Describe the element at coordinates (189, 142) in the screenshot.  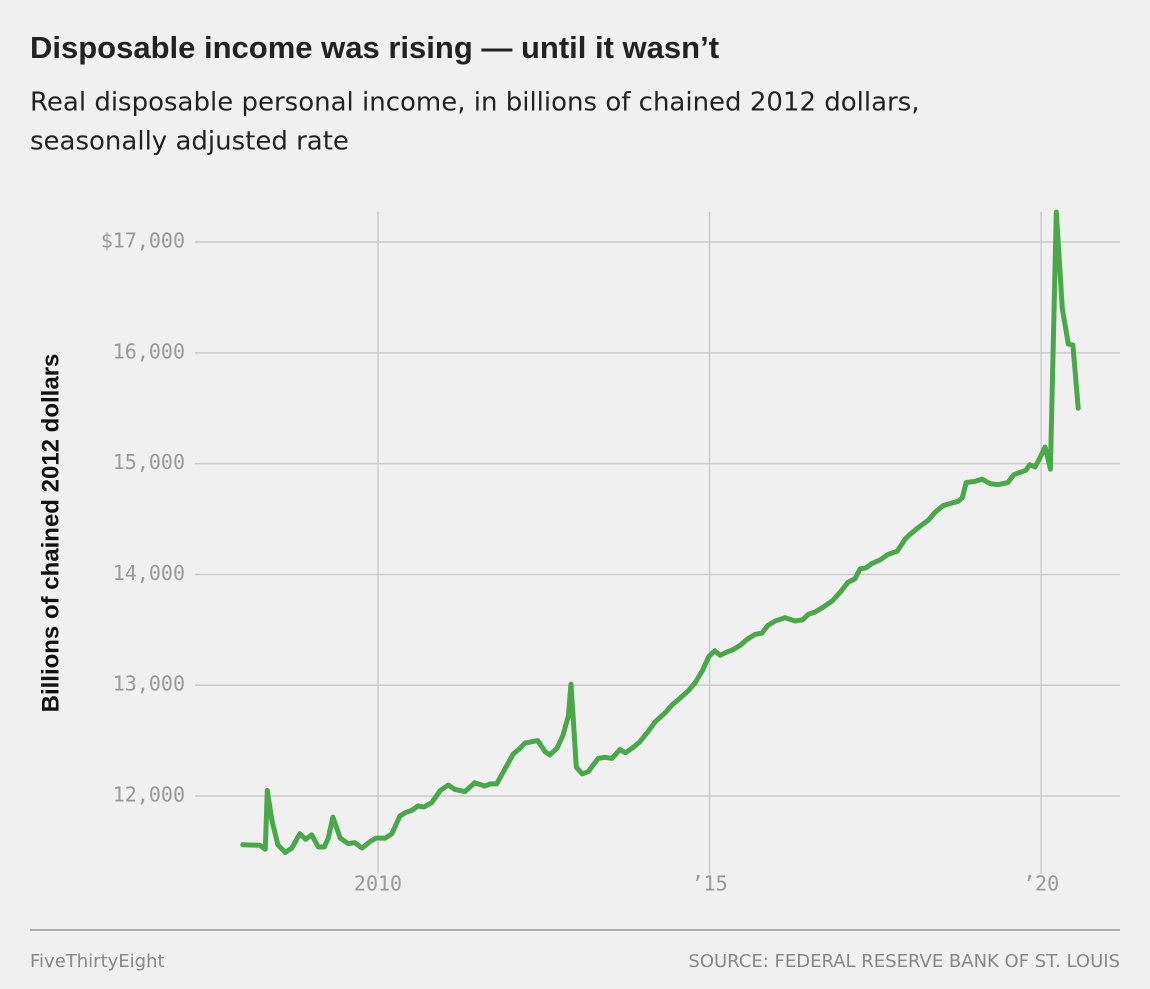
I see `chart-subtitle: seasonally adjusted rate` at that location.